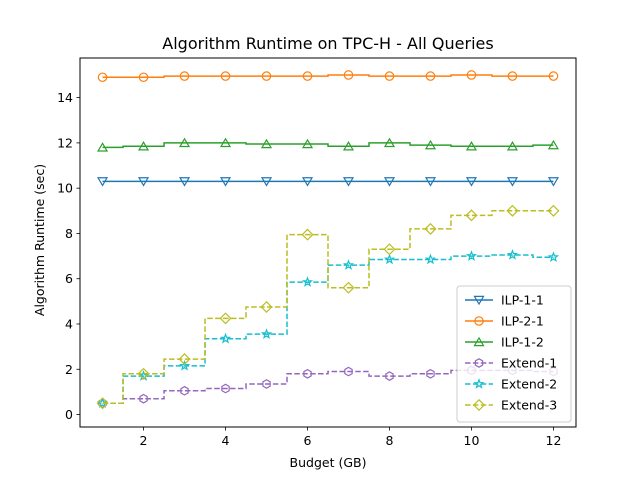 Image resolution: width=640 pixels, height=480 pixels. Describe the element at coordinates (69, 414) in the screenshot. I see `y-tick-label: 0` at that location.